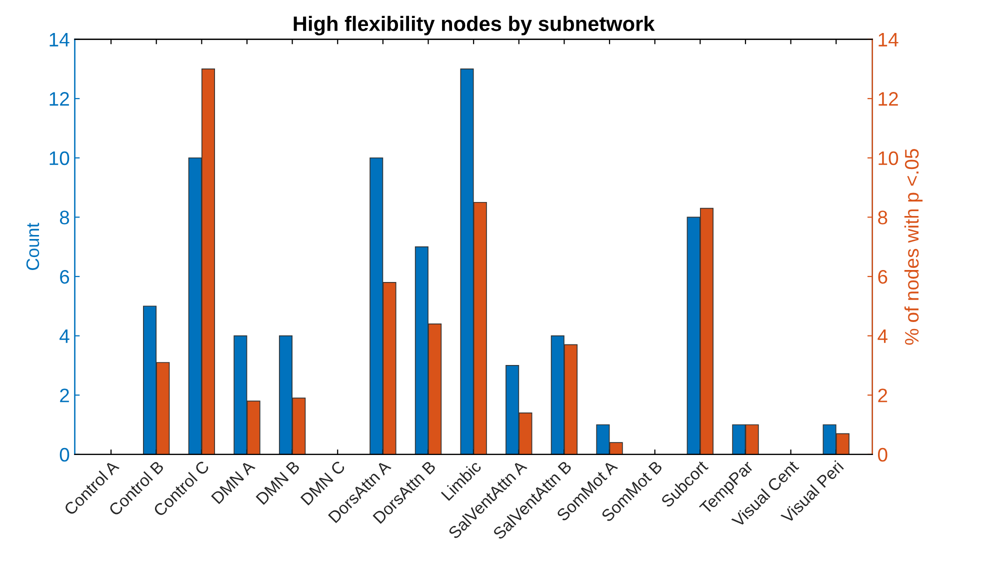  What do you see at coordinates (64, 395) in the screenshot?
I see `y-tick-label: 2` at bounding box center [64, 395].